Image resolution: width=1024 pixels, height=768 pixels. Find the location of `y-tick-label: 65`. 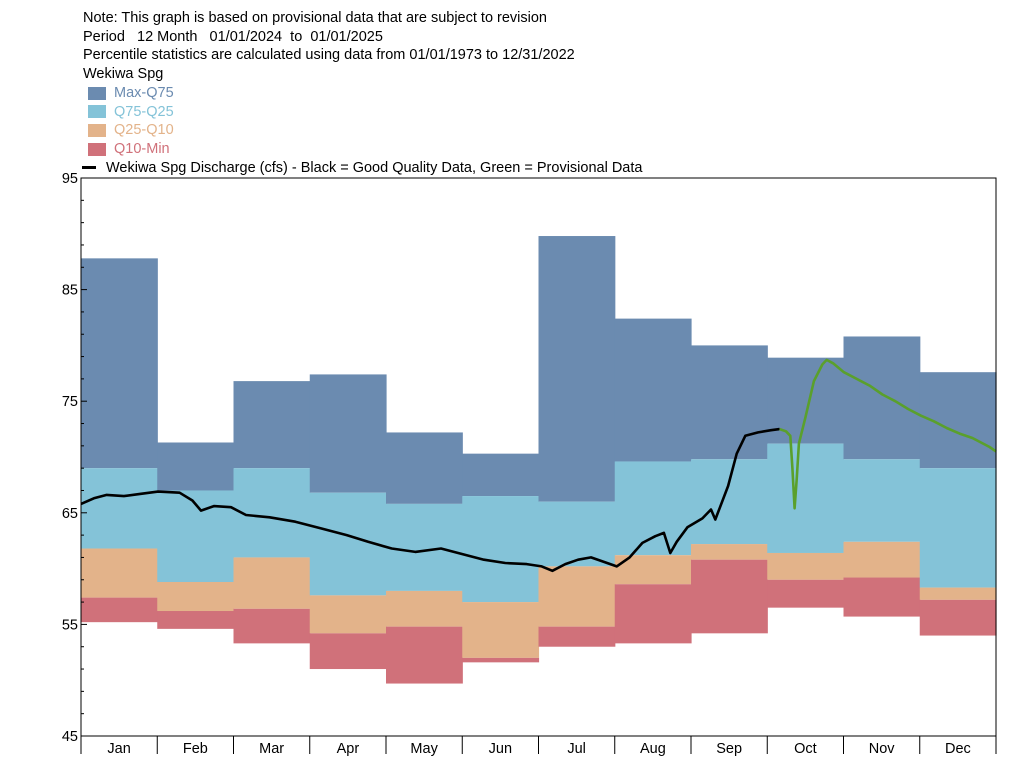

y-tick-label: 65 is located at coordinates (70, 514).